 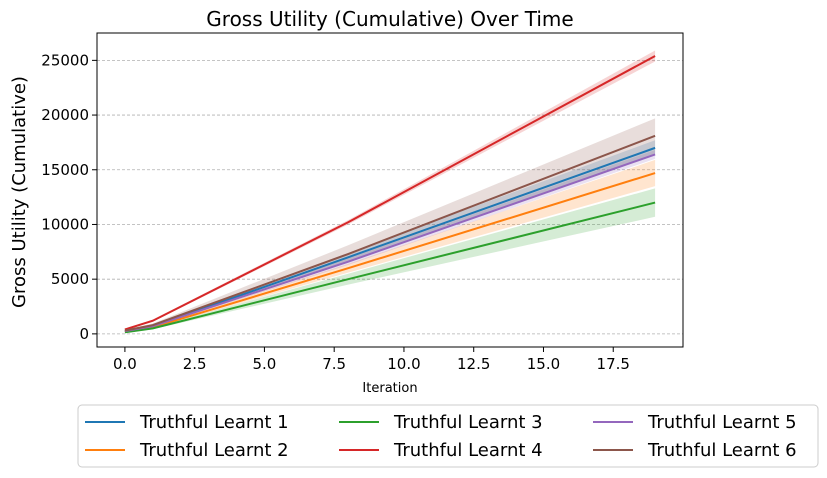 What do you see at coordinates (19, 192) in the screenshot?
I see `y-axis-label: Gross Utility (Cumulative)` at bounding box center [19, 192].